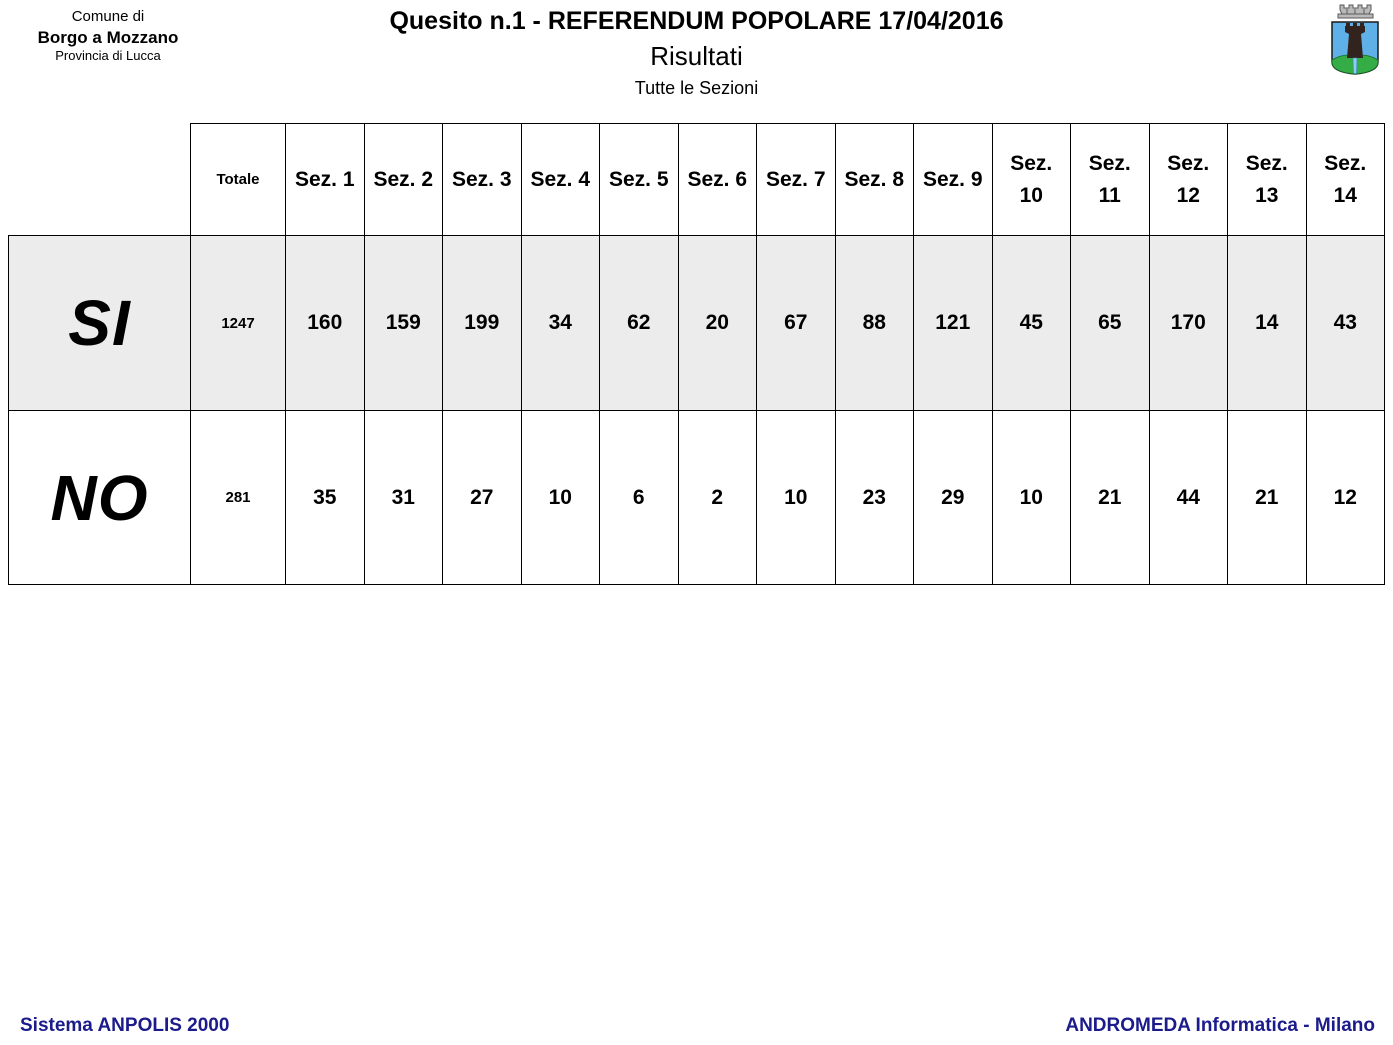 The width and height of the screenshot is (1393, 1045). Describe the element at coordinates (717, 323) in the screenshot. I see `cell-si-sez-6: 20` at that location.